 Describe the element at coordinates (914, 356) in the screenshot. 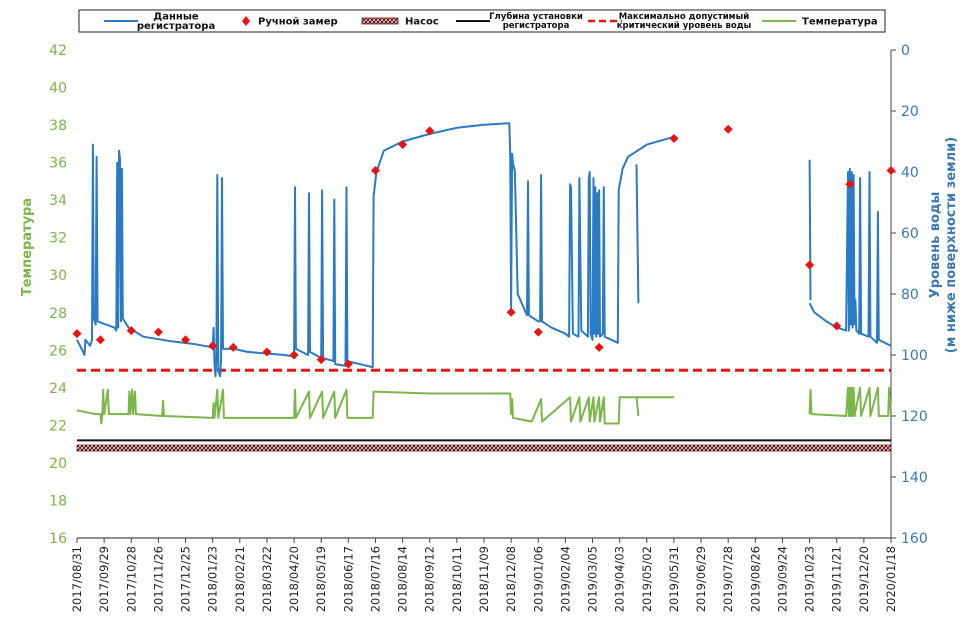

I see `right-tick-label: 100` at that location.